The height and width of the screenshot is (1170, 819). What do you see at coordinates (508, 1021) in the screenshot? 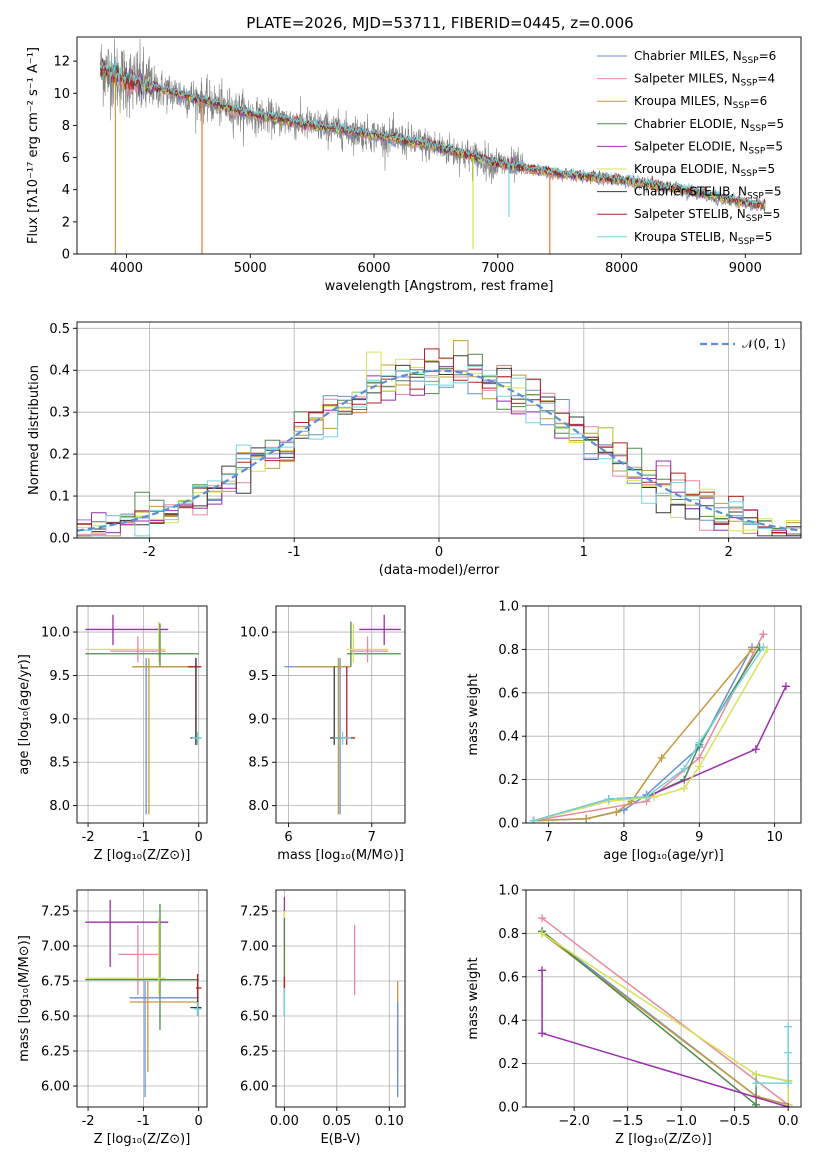
I see `y-tick-label: 0.4` at bounding box center [508, 1021].